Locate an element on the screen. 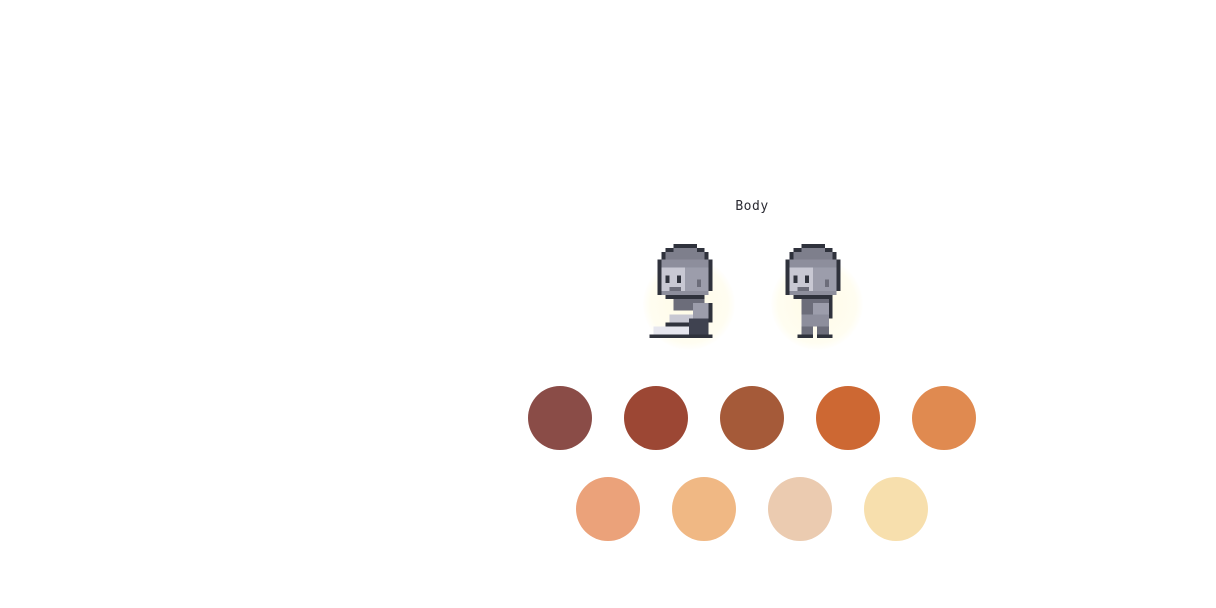 The width and height of the screenshot is (1216, 608). character-sitting-sprite is located at coordinates (681, 291).